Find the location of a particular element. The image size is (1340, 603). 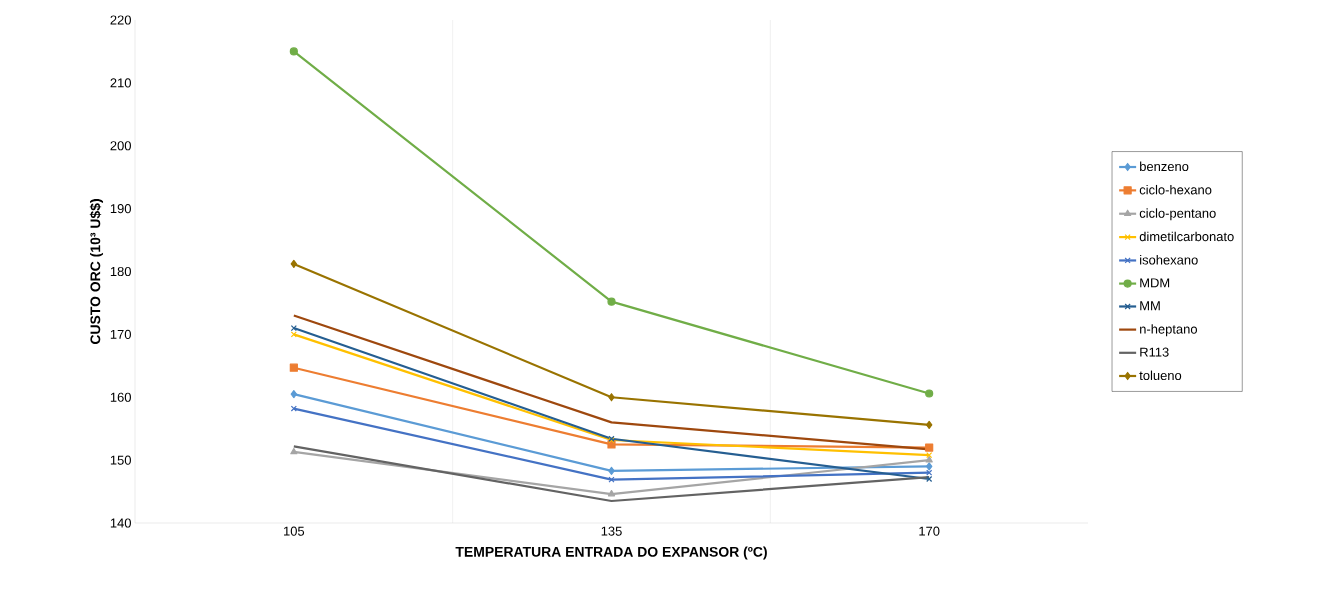

x-tick-label: 135 is located at coordinates (611, 531).